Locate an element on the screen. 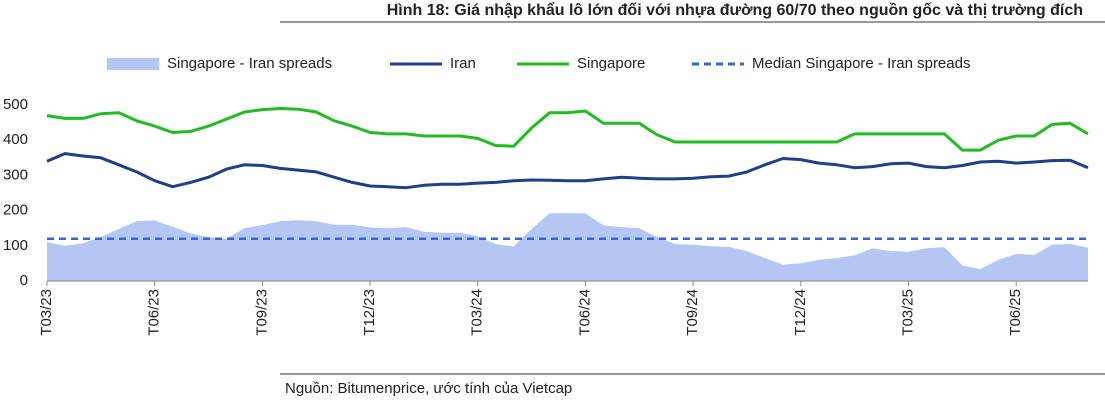  x-tick-label: T06/24 is located at coordinates (584, 312).